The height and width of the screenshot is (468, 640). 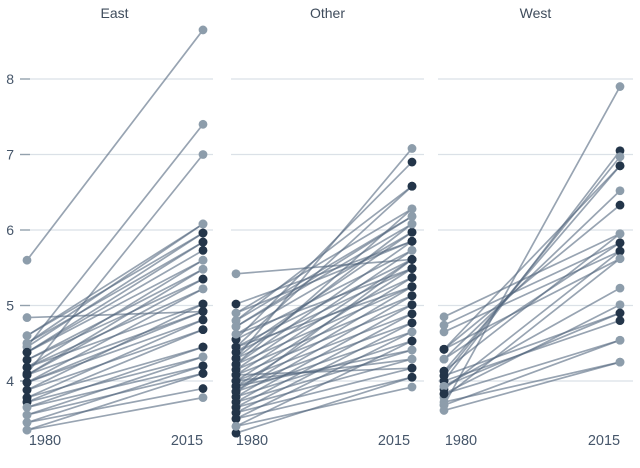 What do you see at coordinates (114, 13) in the screenshot?
I see `panel-title: East` at bounding box center [114, 13].